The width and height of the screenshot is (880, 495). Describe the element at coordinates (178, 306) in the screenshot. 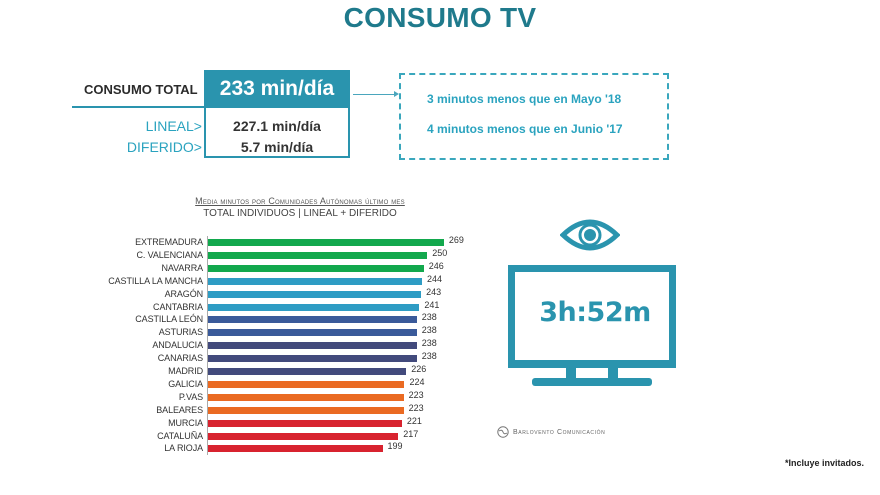

I see `bar-category-label: CANTABRIA` at that location.